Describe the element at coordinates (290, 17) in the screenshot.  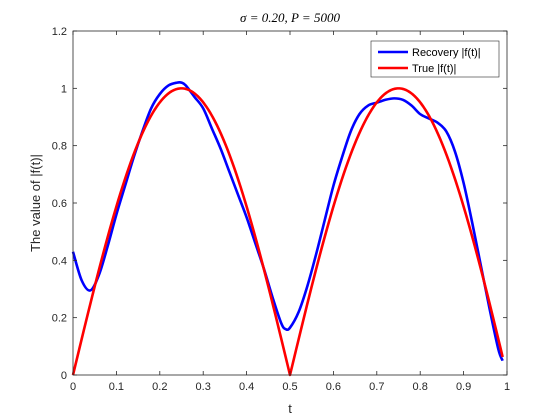
I see `chart-title: σ = 0.20, P = 5000` at that location.